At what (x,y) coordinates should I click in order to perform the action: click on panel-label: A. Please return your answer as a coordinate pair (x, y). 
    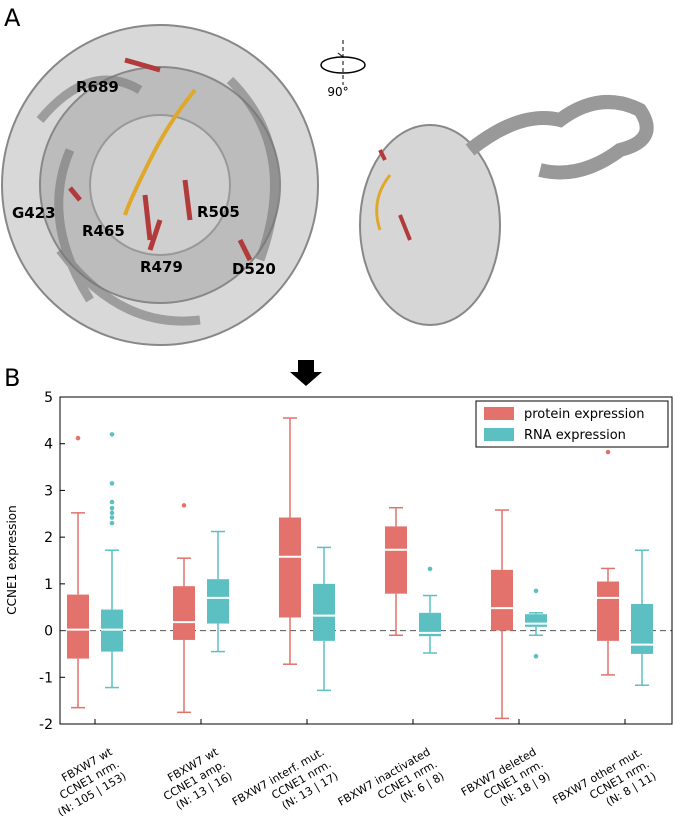
    Looking at the image, I should click on (12, 18).